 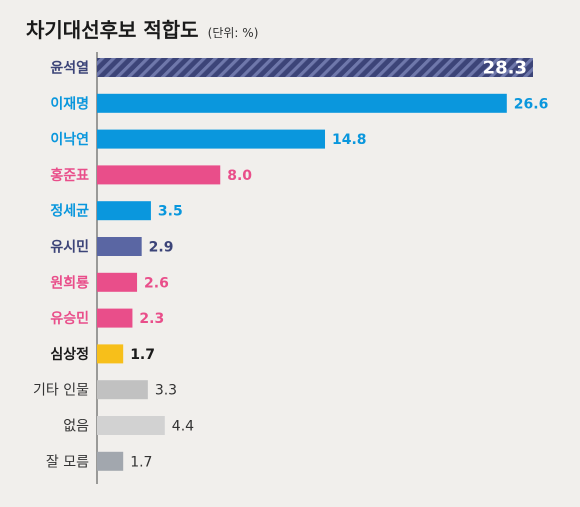 What do you see at coordinates (69, 318) in the screenshot?
I see `category-label: 유승민` at bounding box center [69, 318].